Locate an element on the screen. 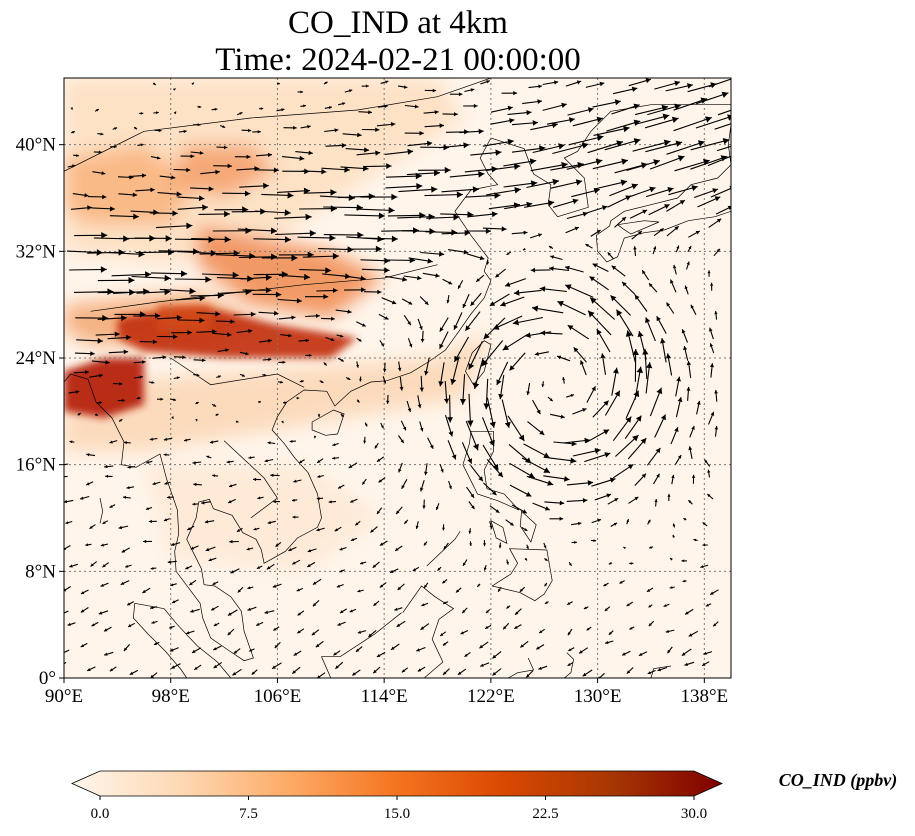 Image resolution: width=915 pixels, height=836 pixels. sumatra-coast-west is located at coordinates (160, 640).